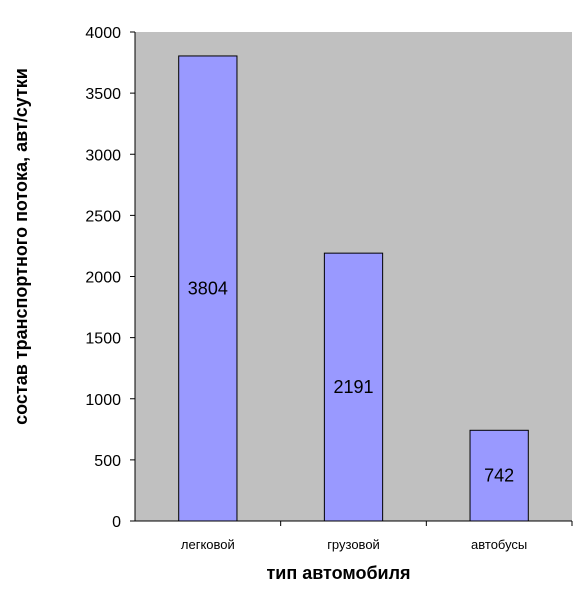 This screenshot has height=592, width=588. Describe the element at coordinates (103, 278) in the screenshot. I see `y-tick-label-4: 2000` at that location.